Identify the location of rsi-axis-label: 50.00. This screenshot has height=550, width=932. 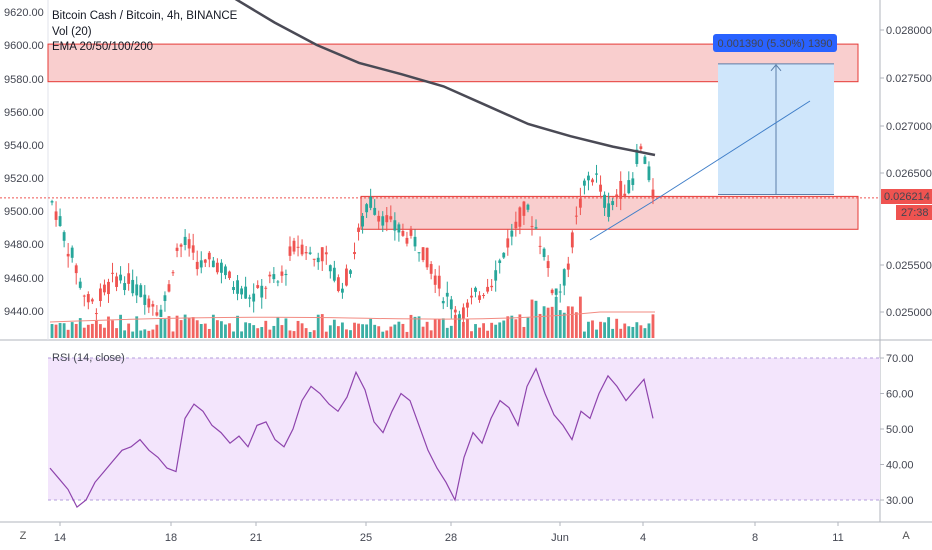
(900, 430).